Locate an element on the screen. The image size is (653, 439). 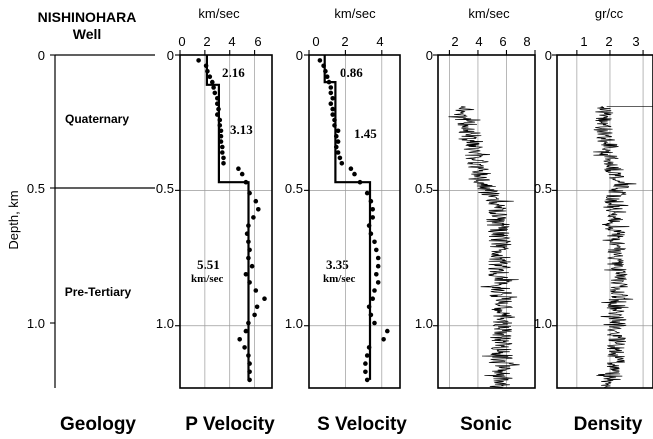
s-velocity-step-model is located at coordinates (347, 217).